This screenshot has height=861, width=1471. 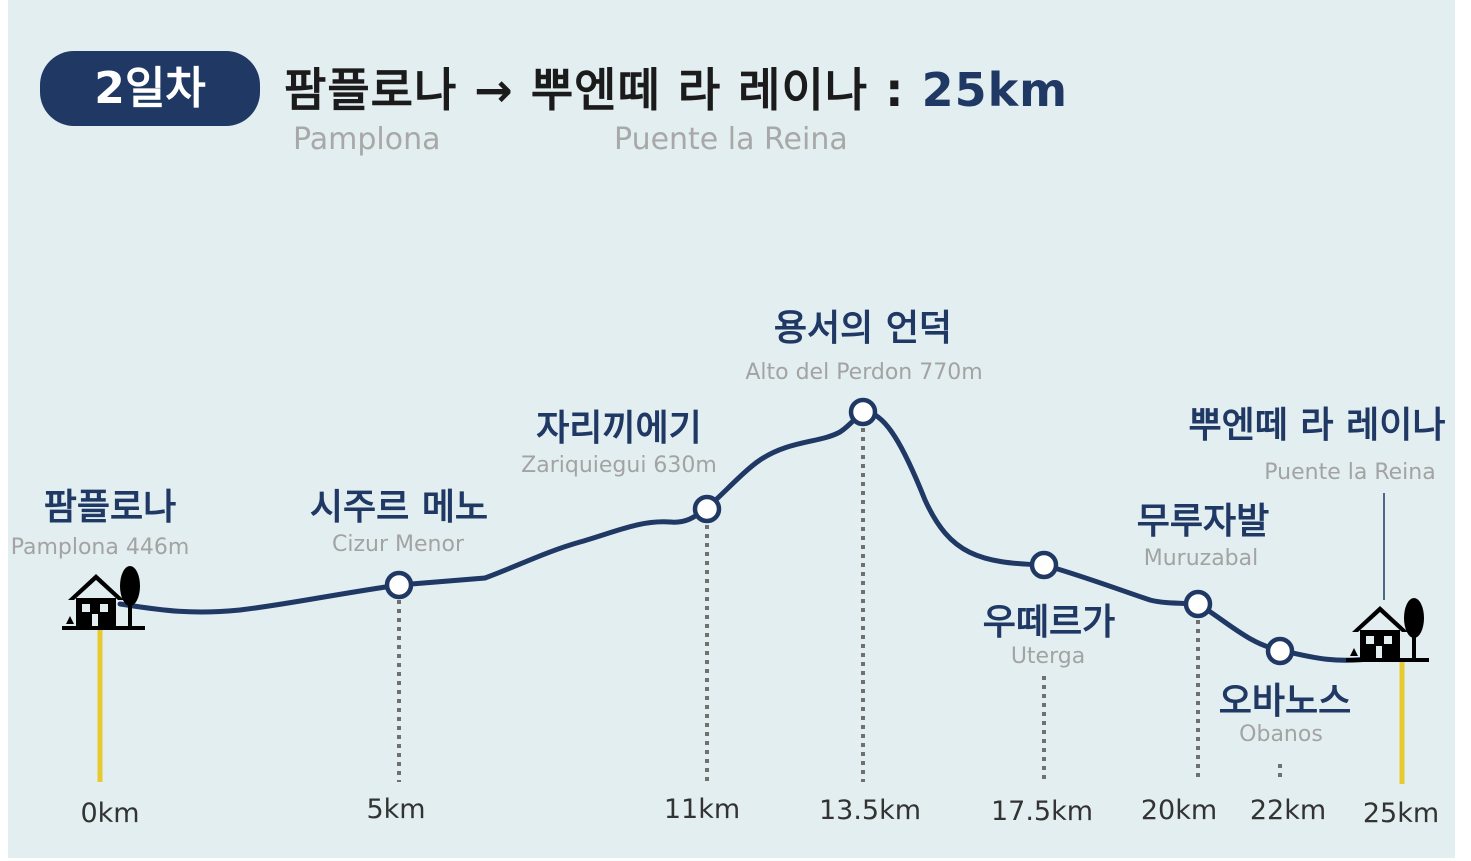 I want to click on stop-name-en: Obanos, so click(x=1281, y=734).